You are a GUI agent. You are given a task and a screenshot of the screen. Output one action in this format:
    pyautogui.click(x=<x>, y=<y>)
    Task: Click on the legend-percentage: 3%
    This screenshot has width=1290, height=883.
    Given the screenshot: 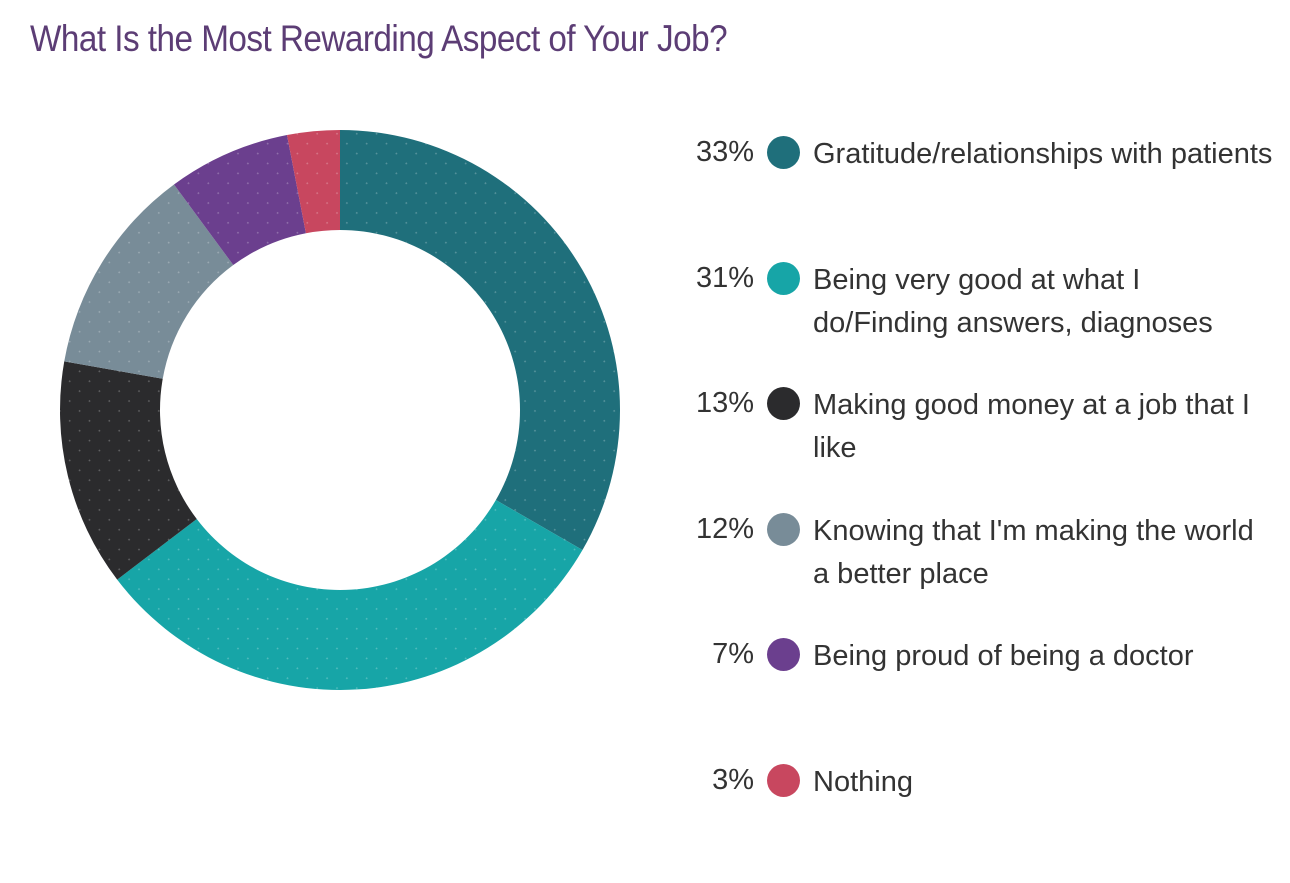 What is the action you would take?
    pyautogui.click(x=707, y=780)
    